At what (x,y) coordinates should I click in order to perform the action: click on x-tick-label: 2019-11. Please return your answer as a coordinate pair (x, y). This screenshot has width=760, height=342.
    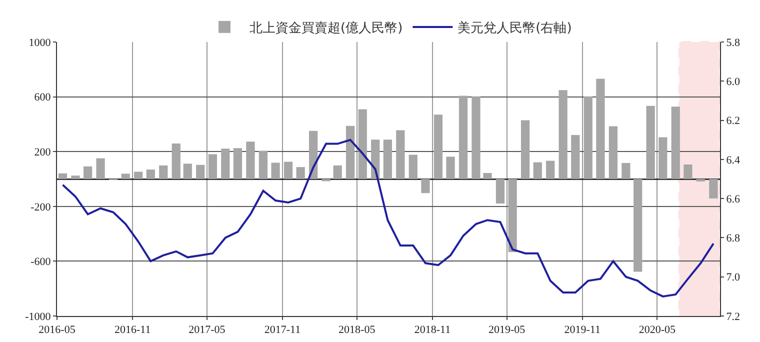
    Looking at the image, I should click on (582, 330).